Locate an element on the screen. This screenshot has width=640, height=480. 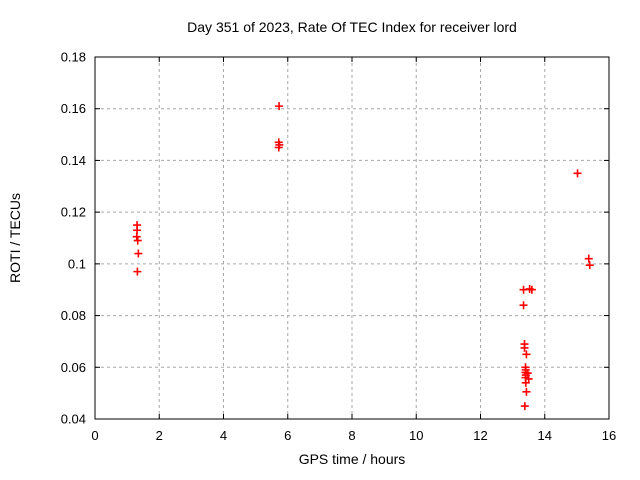
y-tick-label: 0.06 is located at coordinates (73, 367).